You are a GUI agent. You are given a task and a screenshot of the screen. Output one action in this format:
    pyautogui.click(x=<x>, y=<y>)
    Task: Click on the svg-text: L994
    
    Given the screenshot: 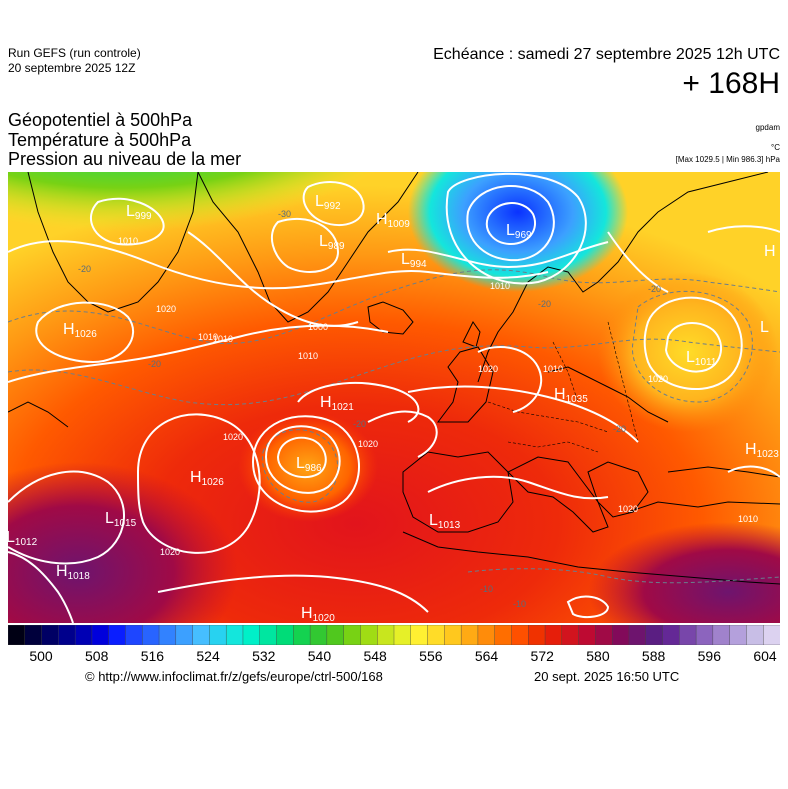 What is the action you would take?
    pyautogui.click(x=414, y=260)
    